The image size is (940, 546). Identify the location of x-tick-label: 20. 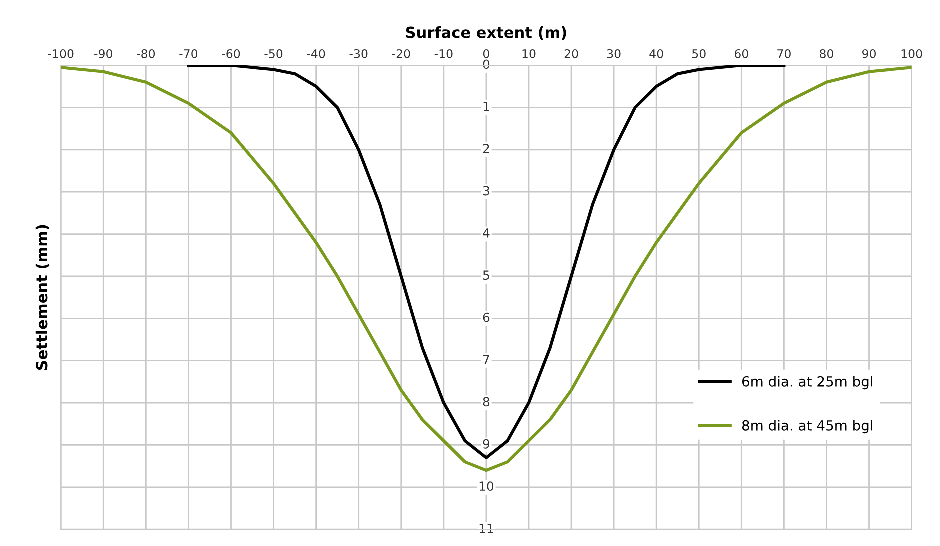
(571, 53).